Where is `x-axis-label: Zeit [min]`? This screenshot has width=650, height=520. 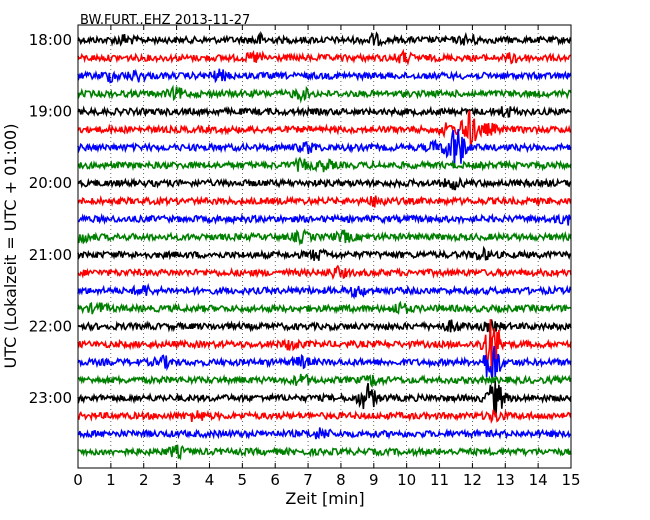
x-axis-label: Zeit [min] is located at coordinates (324, 498).